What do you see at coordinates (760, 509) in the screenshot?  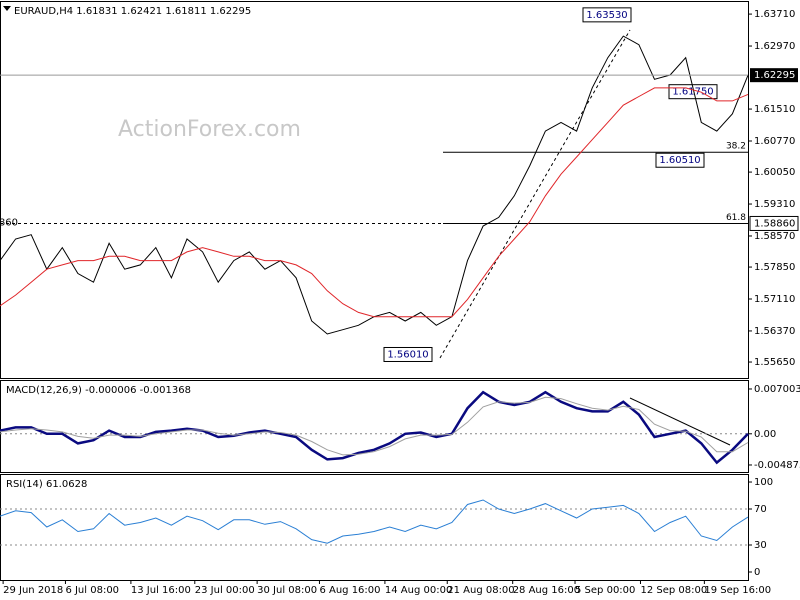 I see `y-tick-label: 70` at bounding box center [760, 509].